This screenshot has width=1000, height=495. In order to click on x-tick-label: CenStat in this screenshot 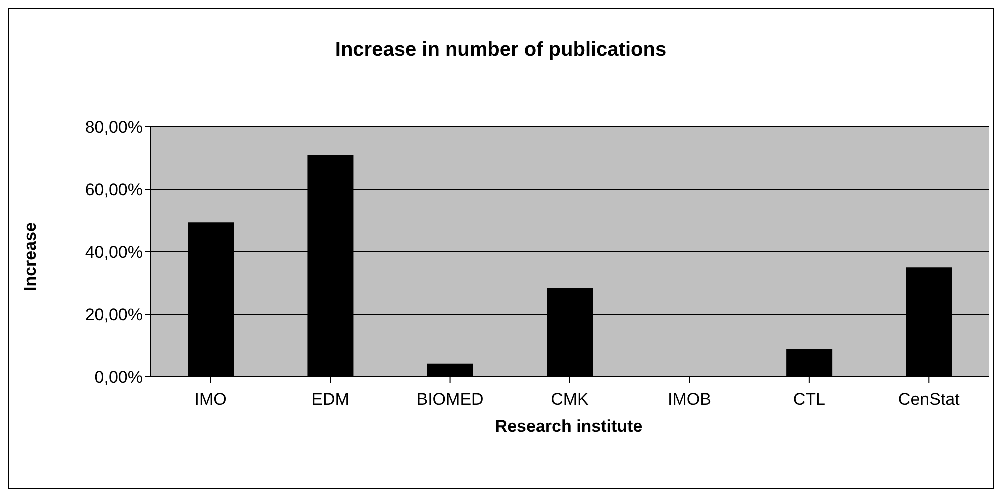, I will do `click(929, 400)`.